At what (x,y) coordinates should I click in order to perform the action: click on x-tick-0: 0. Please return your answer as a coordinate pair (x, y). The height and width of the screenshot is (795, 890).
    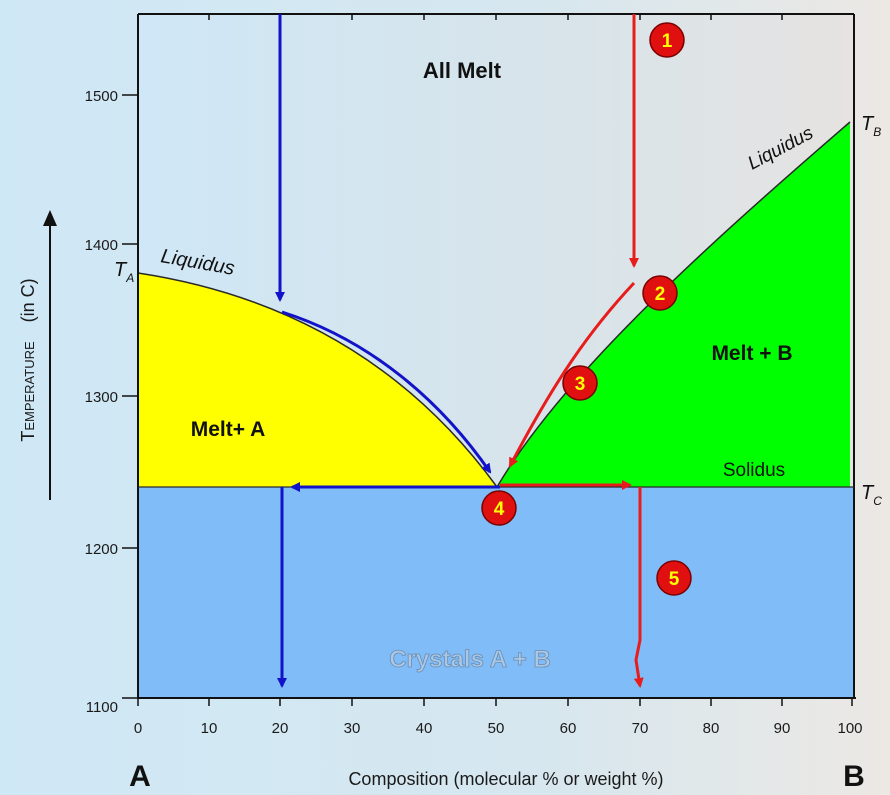
    Looking at the image, I should click on (138, 728).